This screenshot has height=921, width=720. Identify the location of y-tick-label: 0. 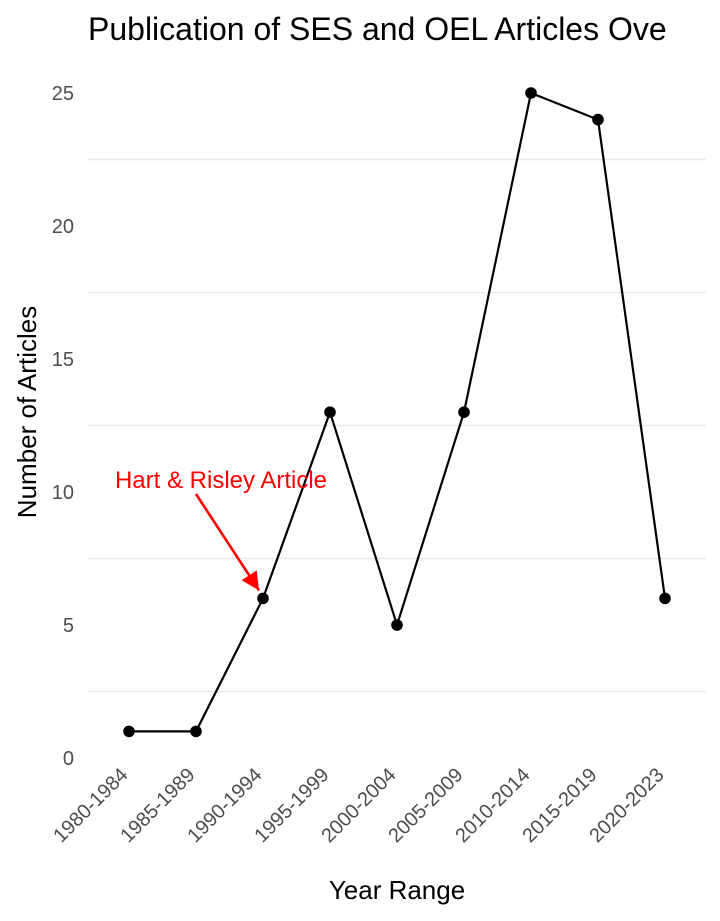
(68, 759).